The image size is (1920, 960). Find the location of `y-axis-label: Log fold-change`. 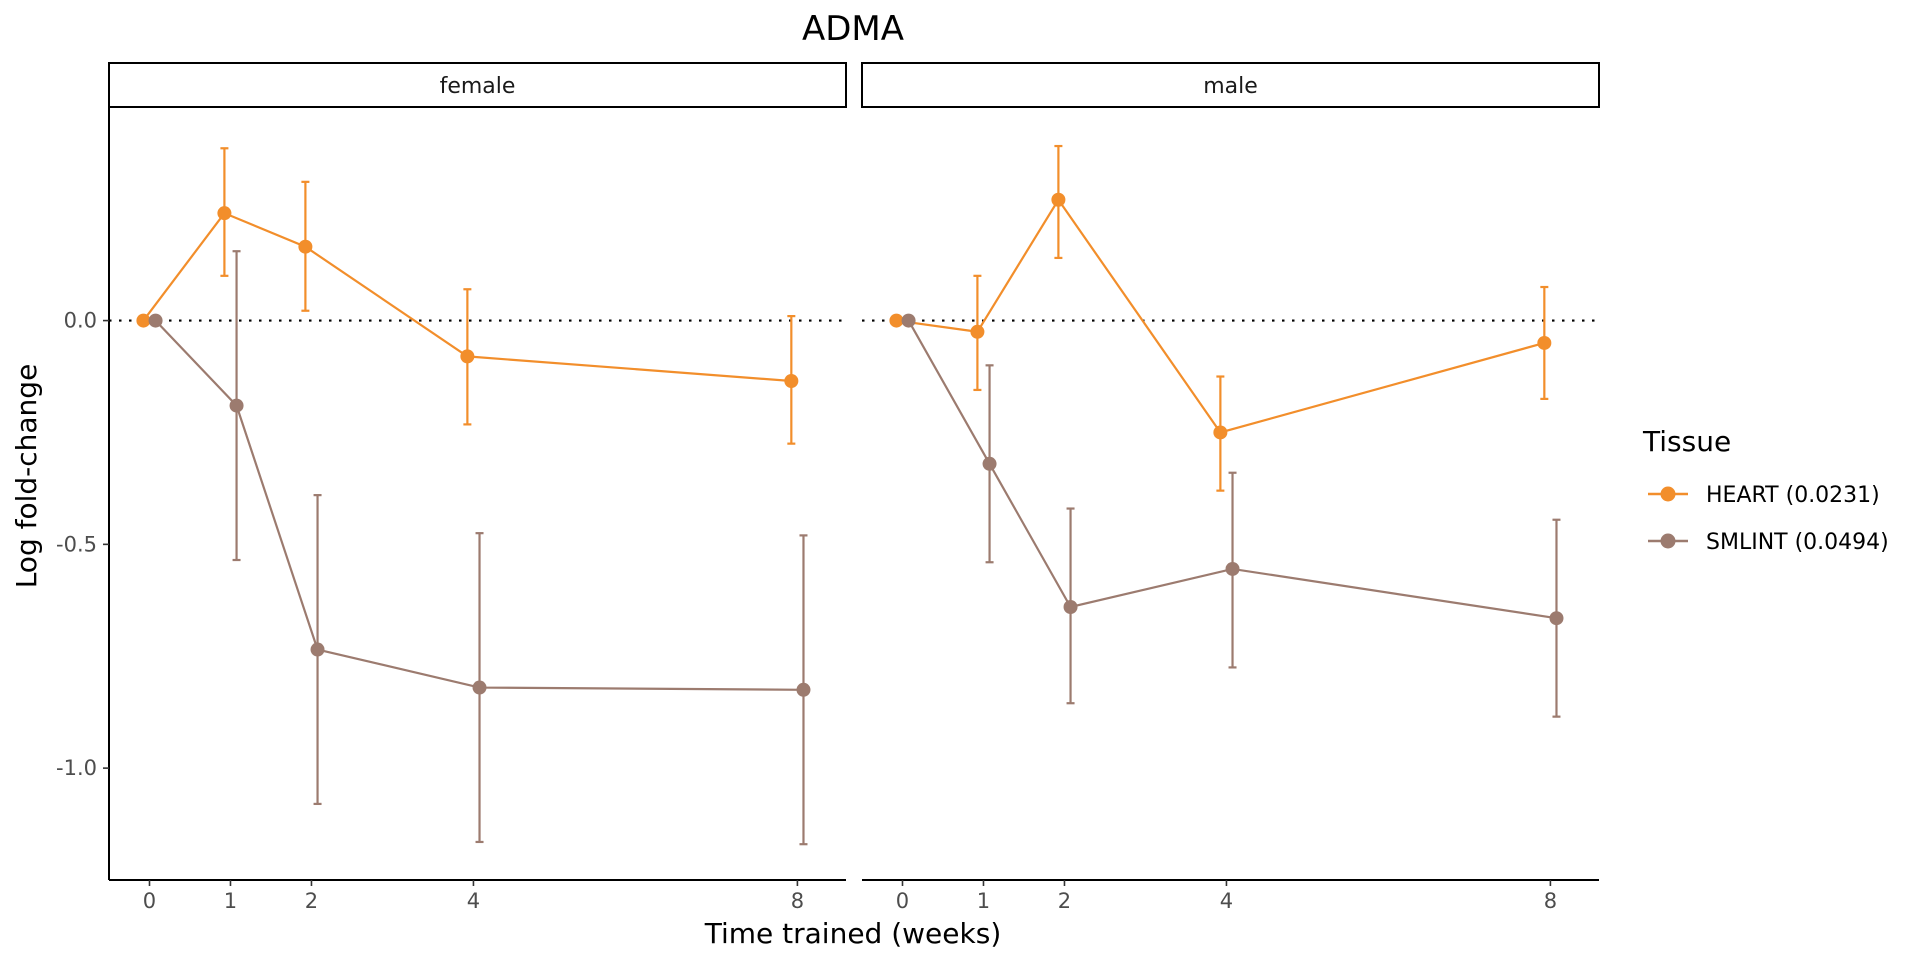

y-axis-label: Log fold-change is located at coordinates (26, 476).